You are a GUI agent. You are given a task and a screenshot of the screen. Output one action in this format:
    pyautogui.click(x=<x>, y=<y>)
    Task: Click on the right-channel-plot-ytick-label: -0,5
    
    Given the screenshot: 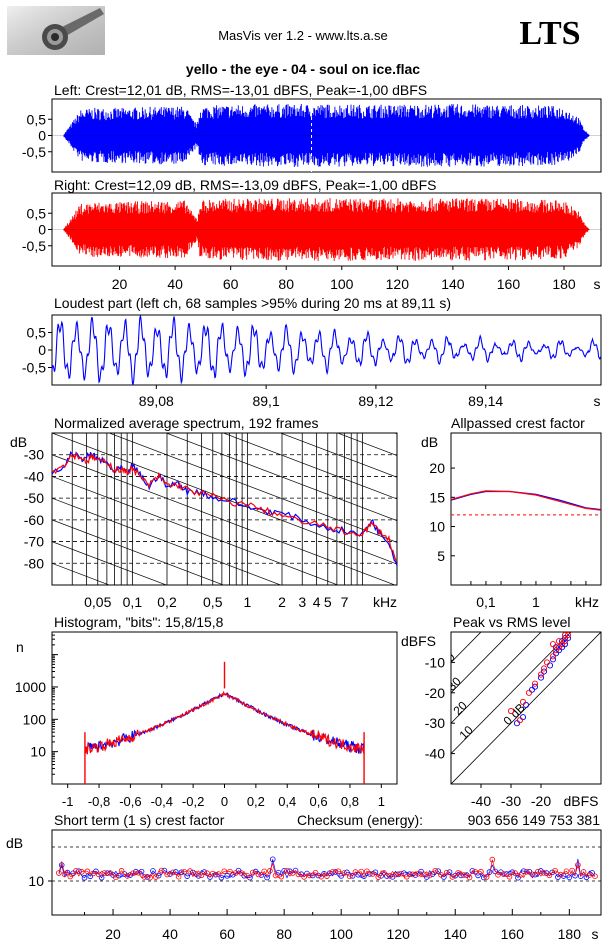 What is the action you would take?
    pyautogui.click(x=34, y=246)
    